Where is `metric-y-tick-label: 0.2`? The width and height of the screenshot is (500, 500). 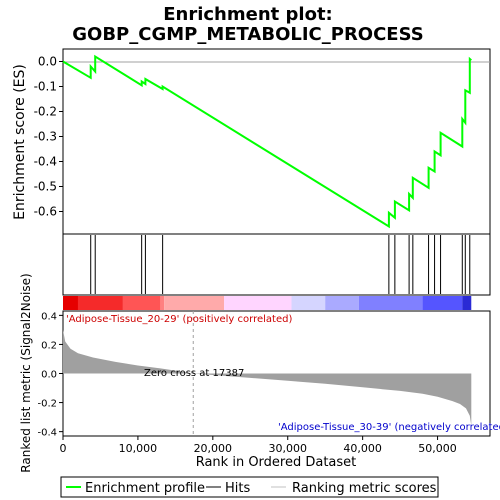
metric-y-tick-label: 0.2 is located at coordinates (49, 345).